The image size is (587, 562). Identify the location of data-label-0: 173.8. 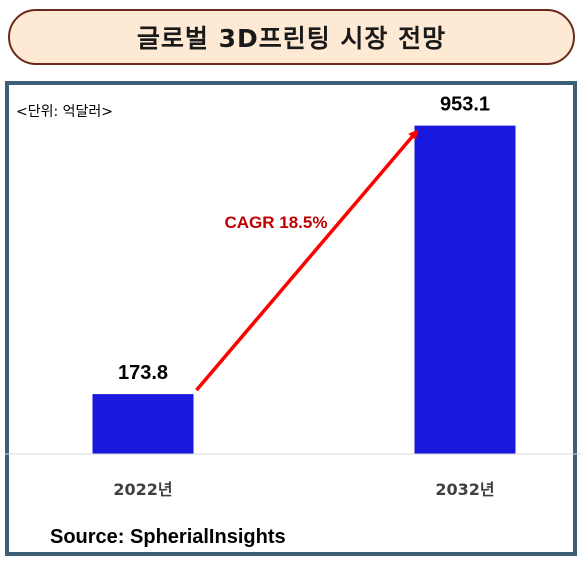
(143, 373).